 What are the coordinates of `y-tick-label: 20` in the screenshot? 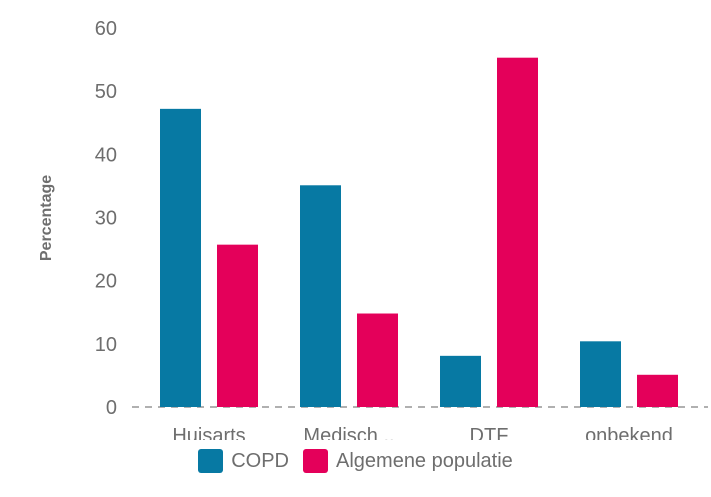 It's located at (106, 282).